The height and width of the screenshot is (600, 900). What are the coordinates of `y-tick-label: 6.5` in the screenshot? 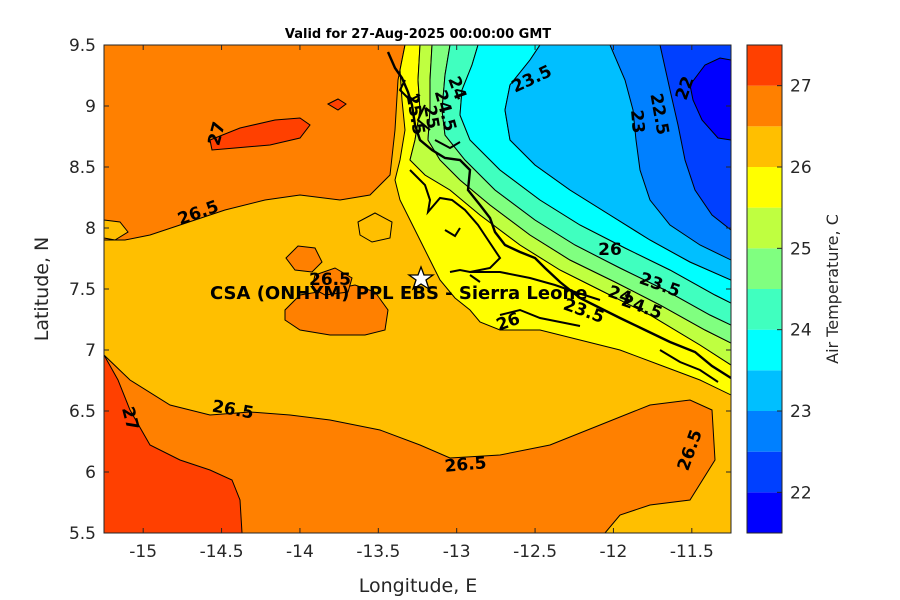 It's located at (82, 412).